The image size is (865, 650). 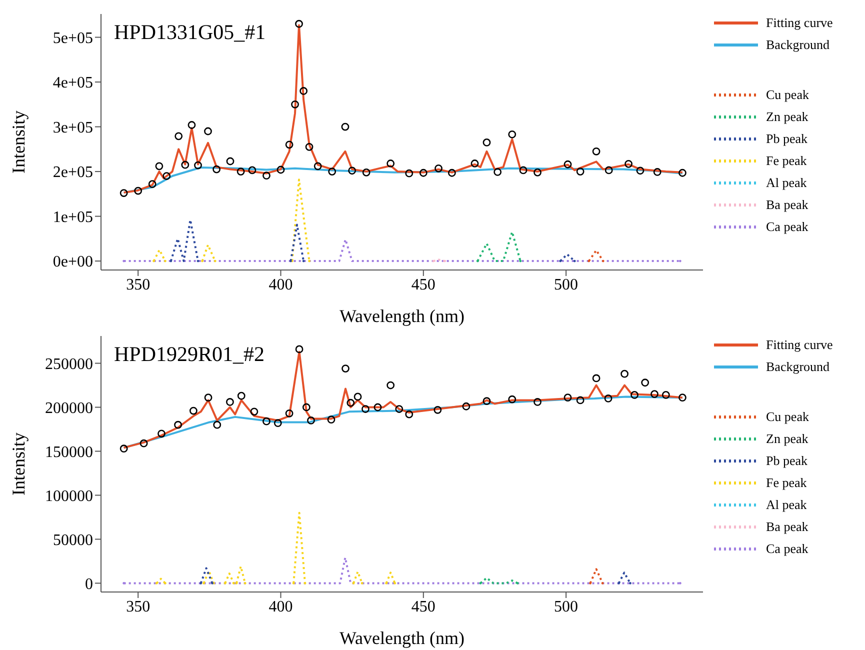 I want to click on legend-label: Pb peak, so click(x=787, y=139).